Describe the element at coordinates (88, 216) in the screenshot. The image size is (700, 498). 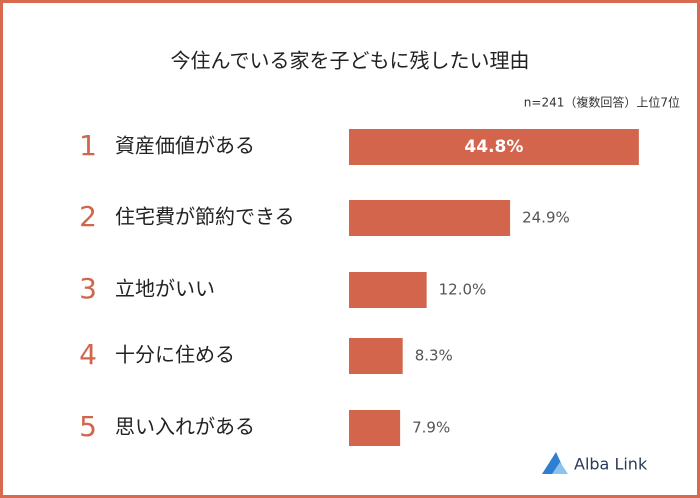
I see `rank-number: 2` at that location.